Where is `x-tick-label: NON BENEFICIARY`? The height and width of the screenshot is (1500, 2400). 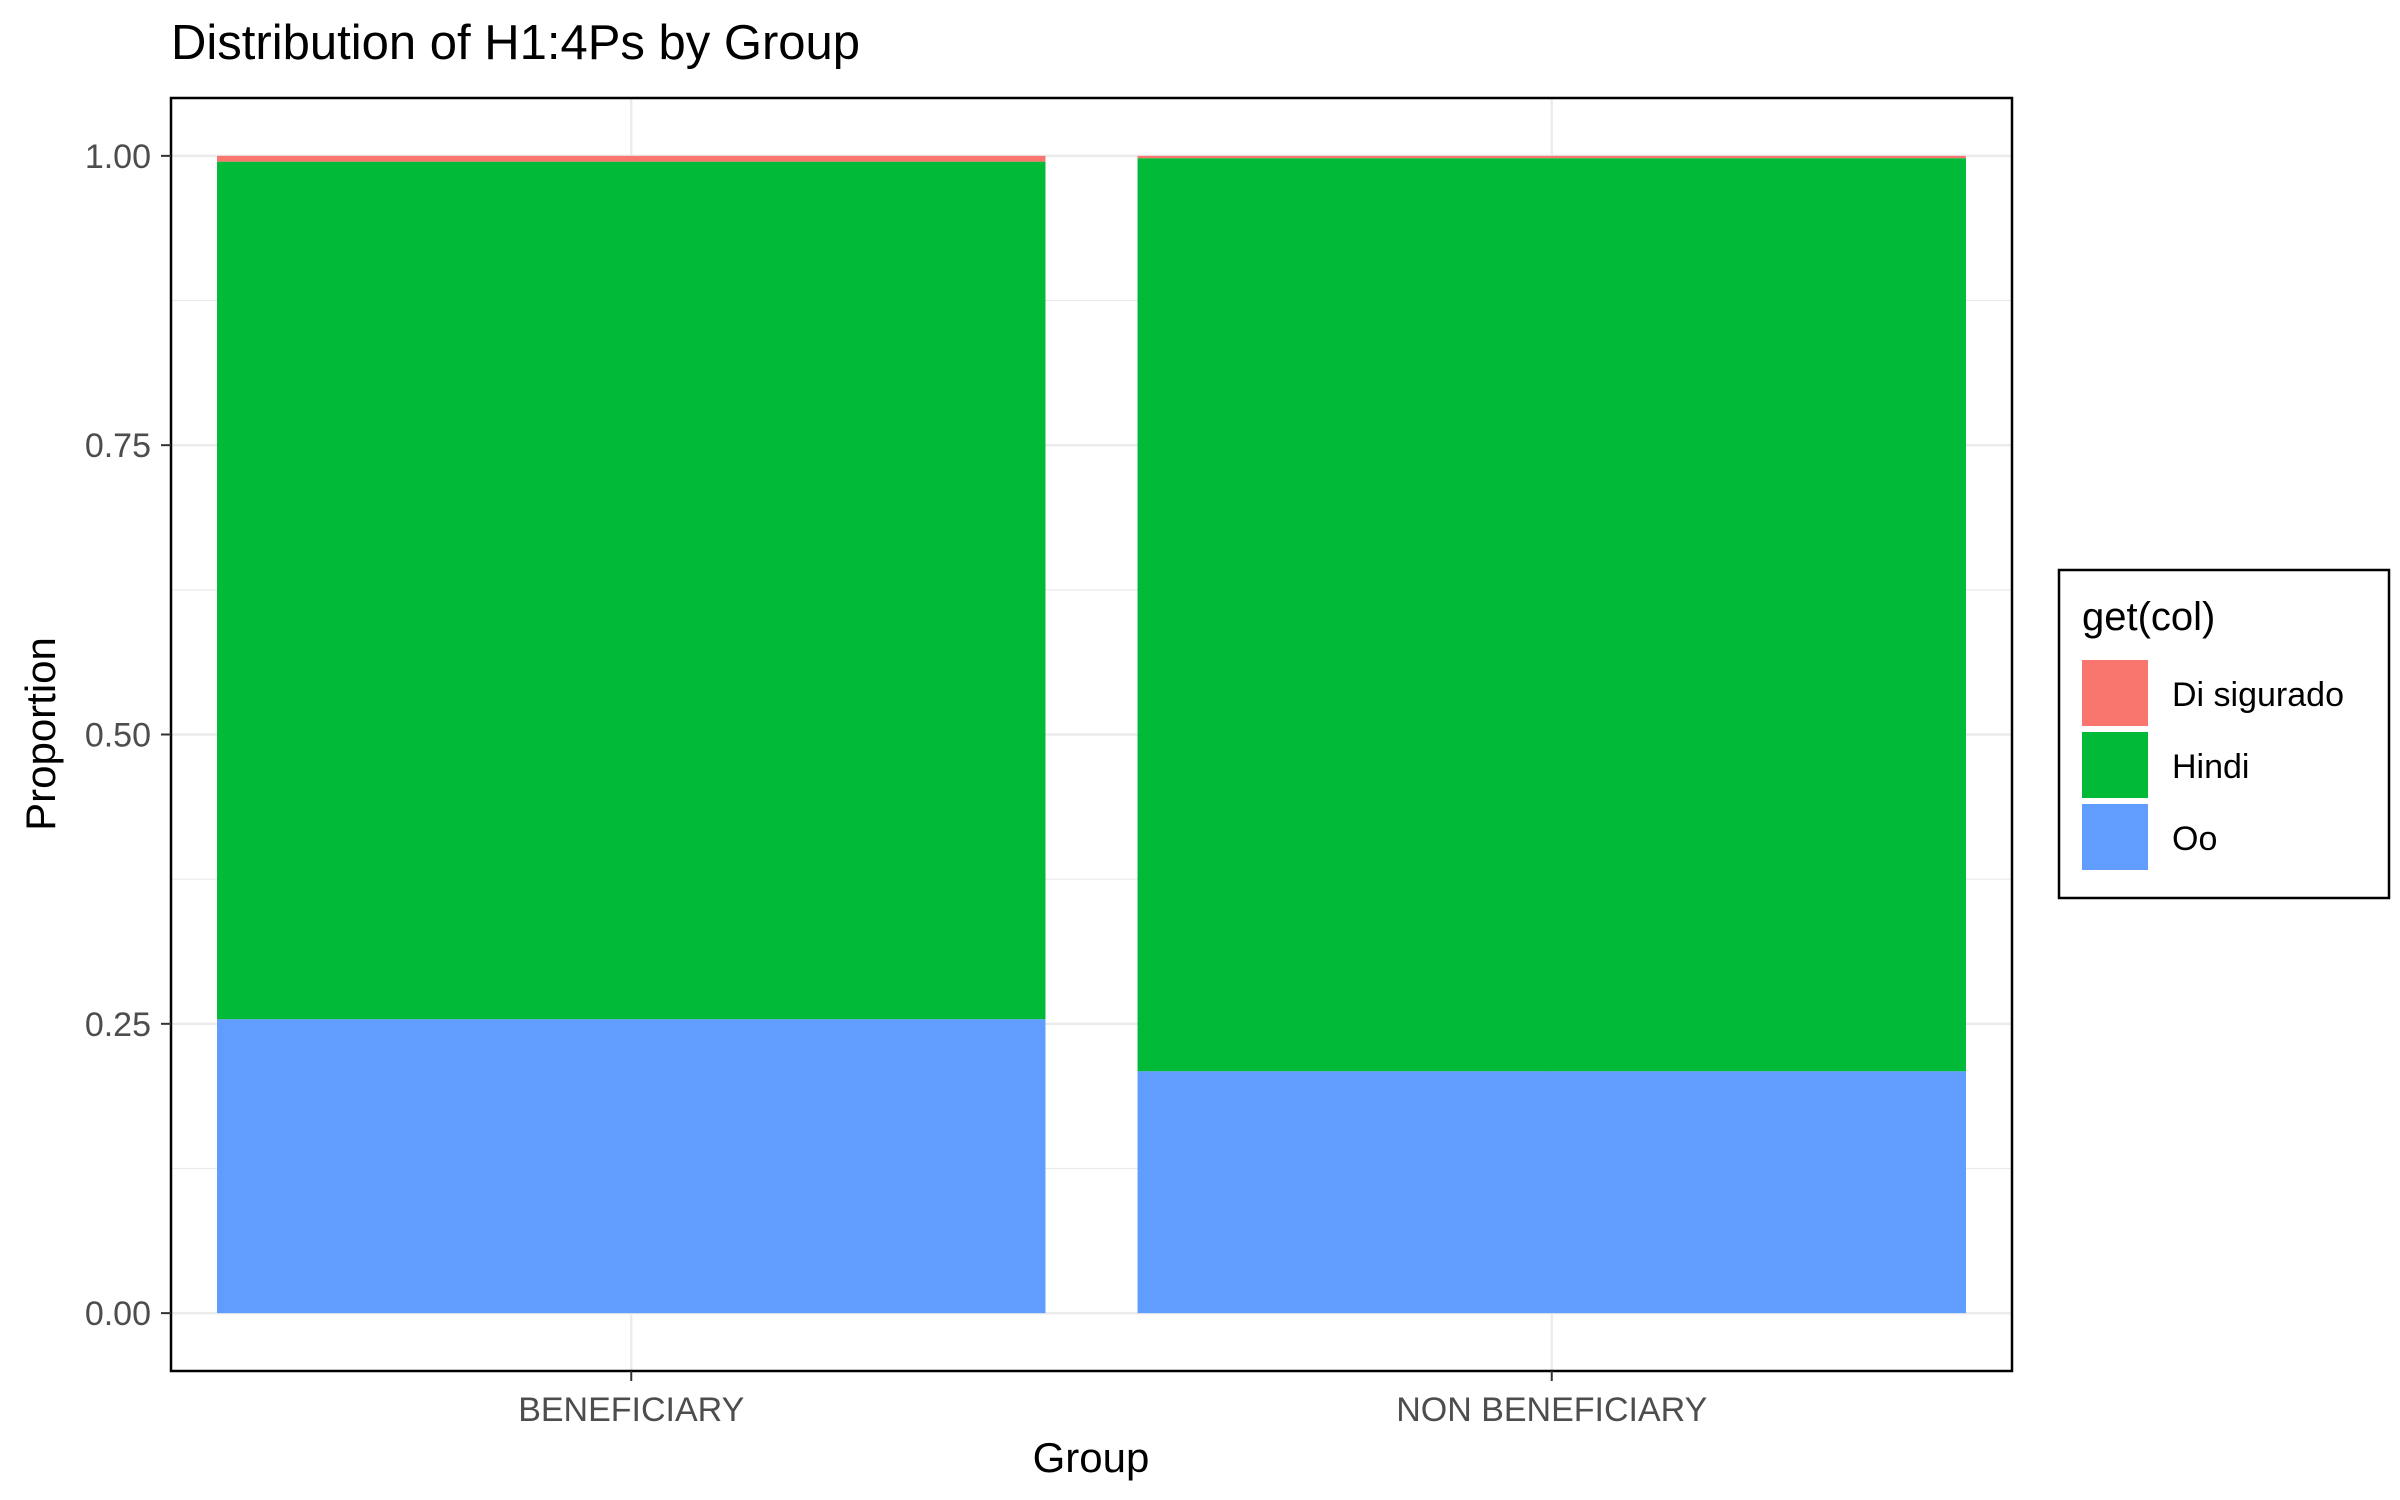 x-tick-label: NON BENEFICIARY is located at coordinates (1551, 1410).